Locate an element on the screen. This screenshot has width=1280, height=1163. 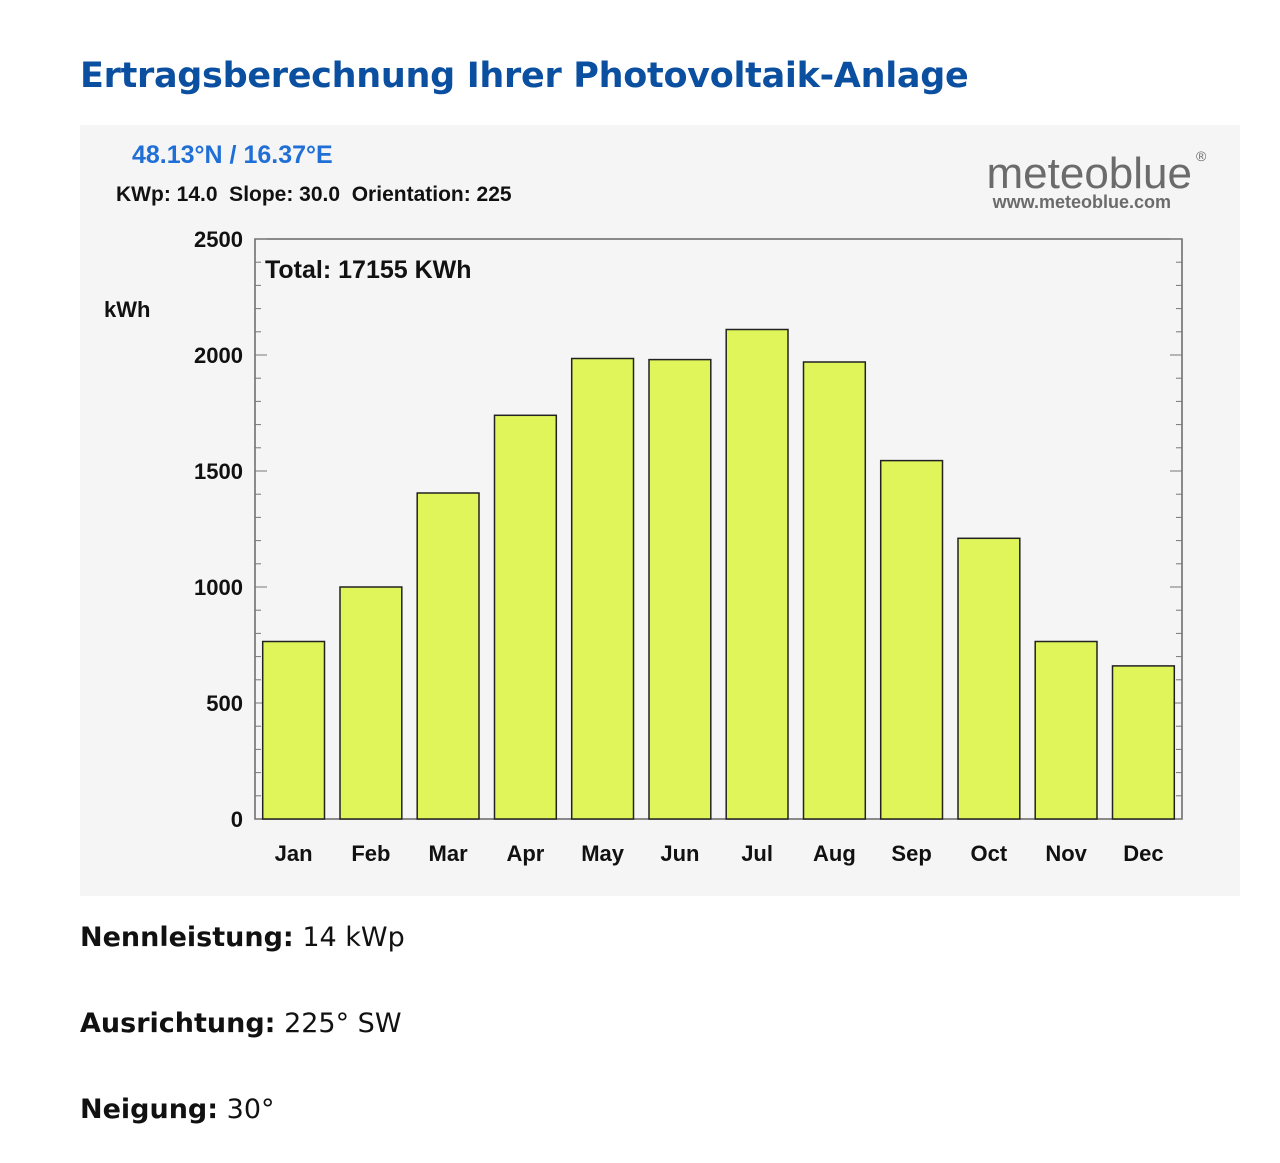
bar-jun is located at coordinates (680, 589).